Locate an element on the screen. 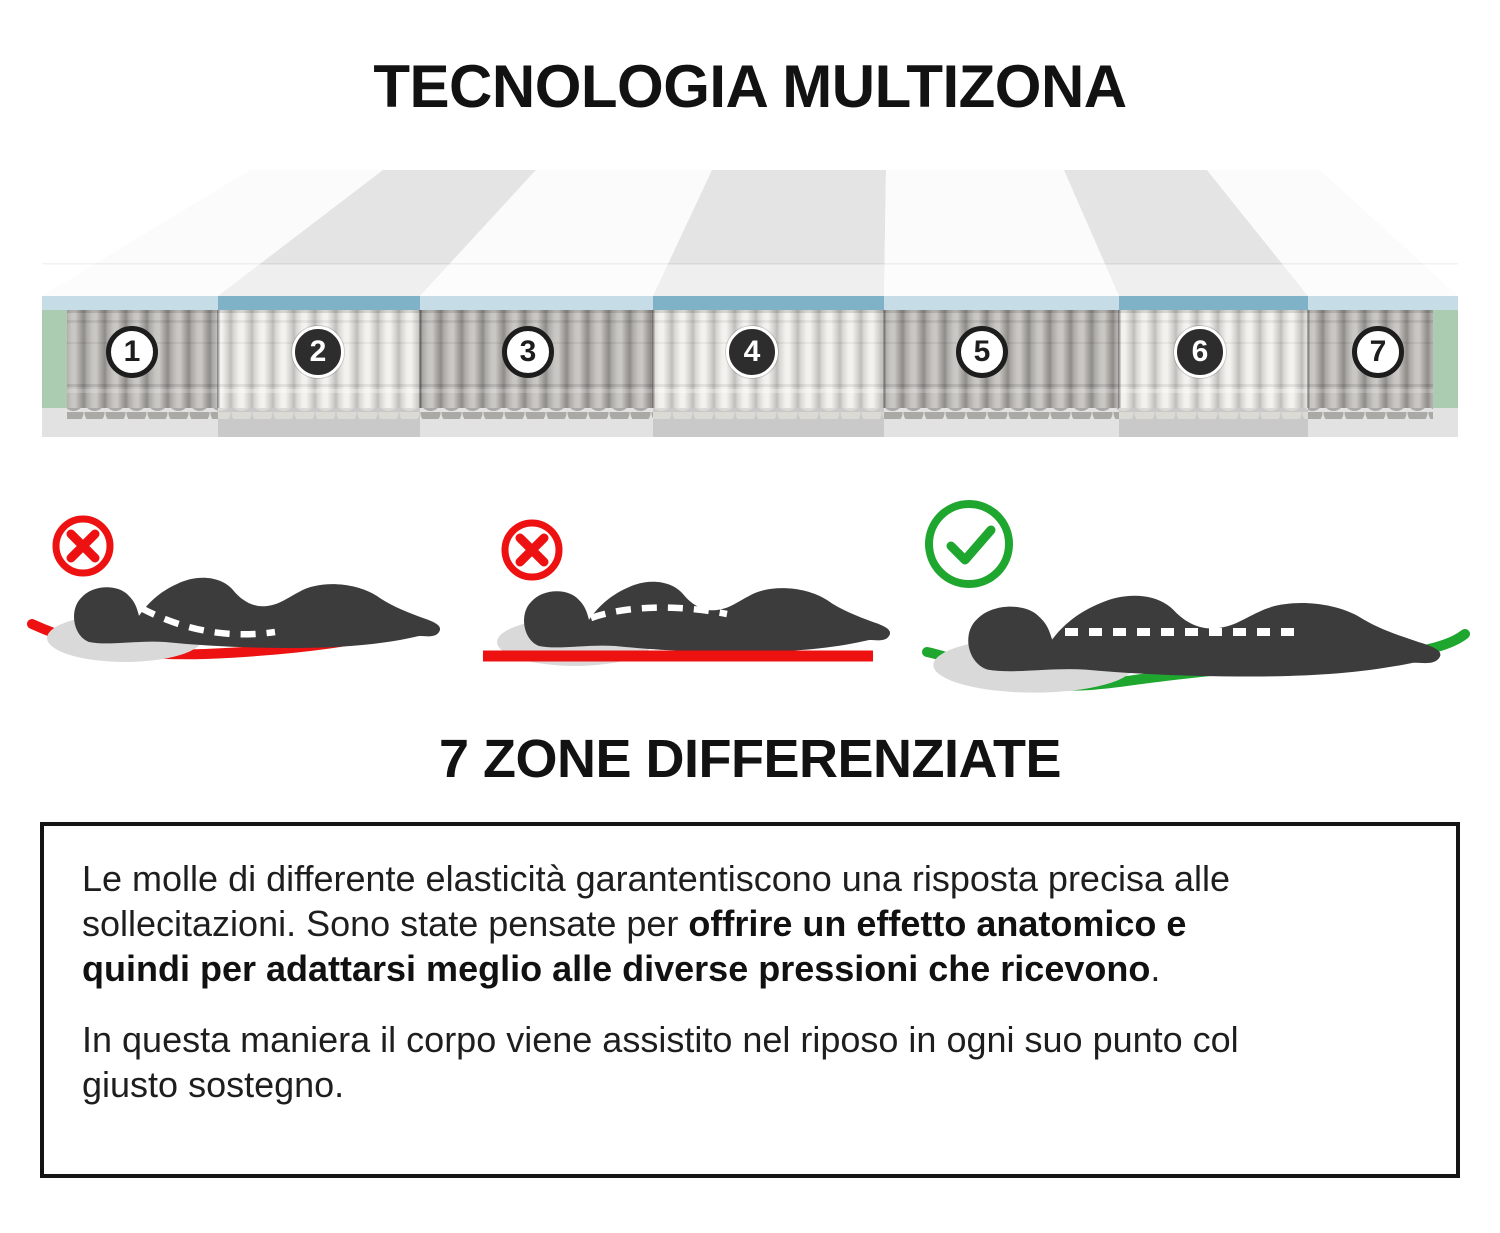 The width and height of the screenshot is (1500, 1233). zone-badge-2: 2 is located at coordinates (318, 352).